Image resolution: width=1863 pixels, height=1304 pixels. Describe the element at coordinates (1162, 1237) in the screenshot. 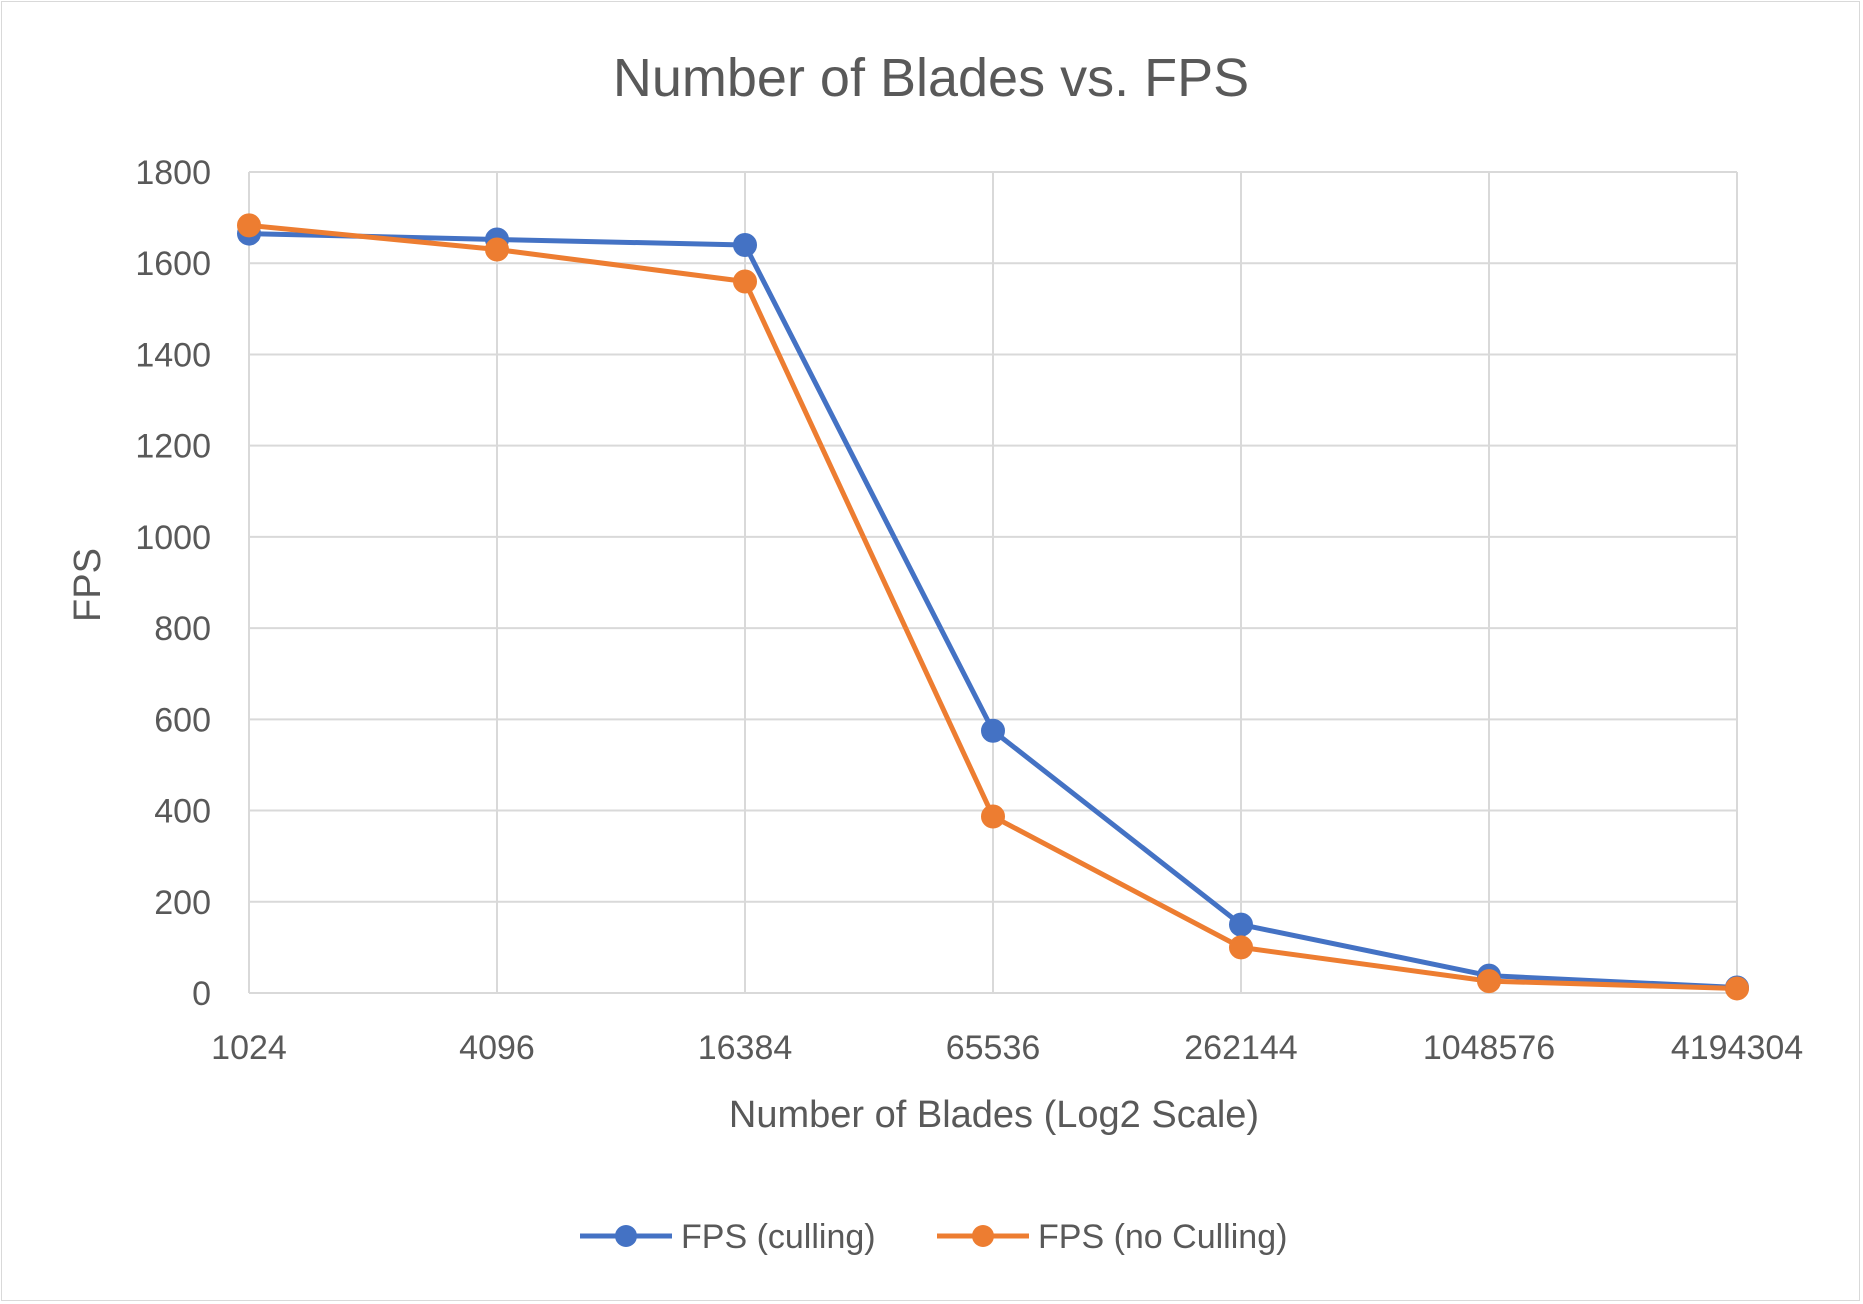

I see `legend-label: FPS (no Culling)` at that location.